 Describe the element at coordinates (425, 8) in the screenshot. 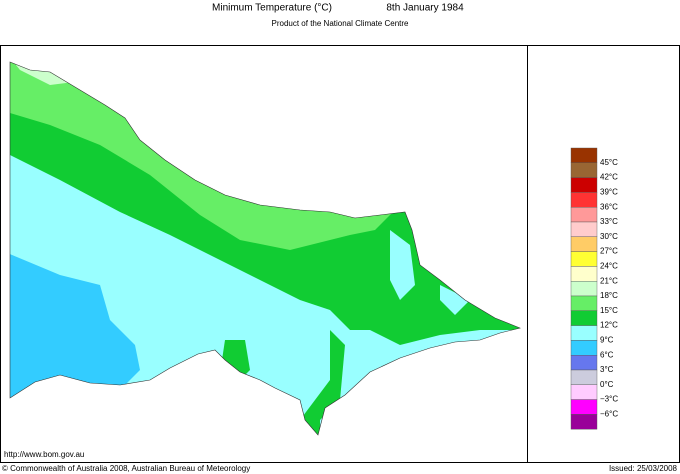

I see `date: 8th January 1984` at that location.